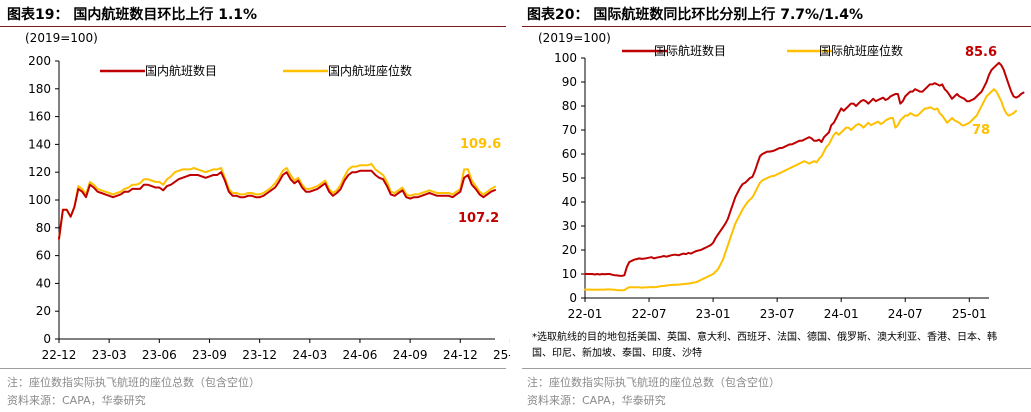 The height and width of the screenshot is (412, 1031). What do you see at coordinates (277, 204) in the screenshot?
I see `series-line-flights` at bounding box center [277, 204].